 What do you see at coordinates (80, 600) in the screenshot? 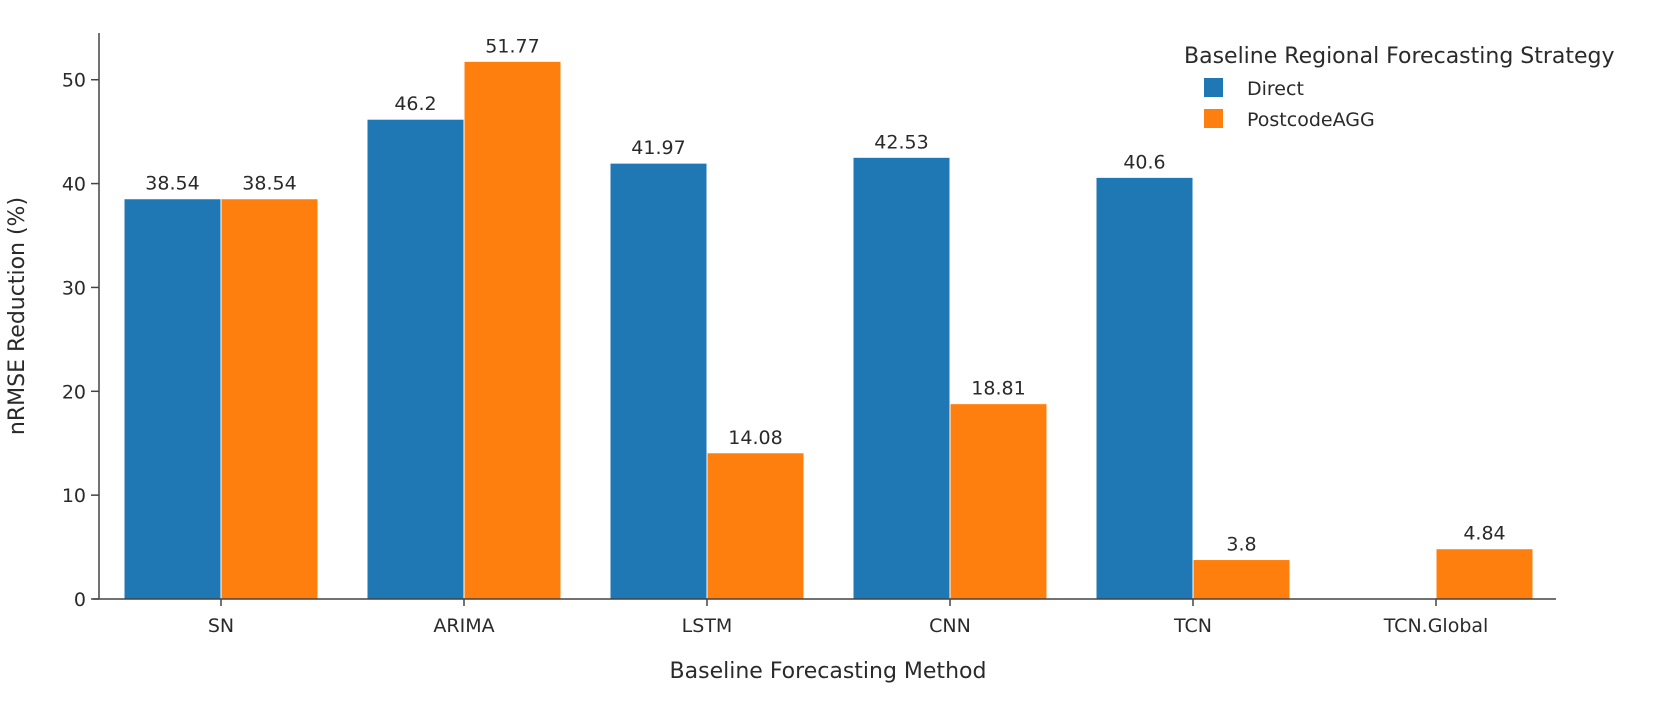
I see `y-tick-label-0: 0` at bounding box center [80, 600].